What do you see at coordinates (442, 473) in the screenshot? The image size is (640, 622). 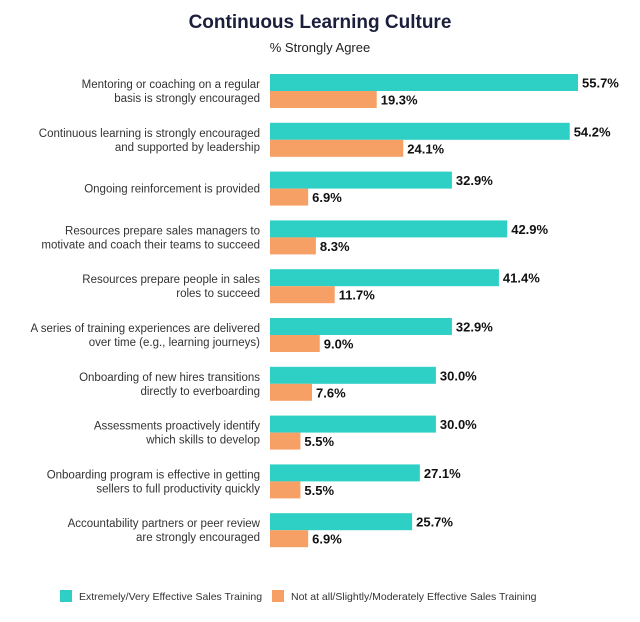 I see `data-label: 27.1%` at bounding box center [442, 473].